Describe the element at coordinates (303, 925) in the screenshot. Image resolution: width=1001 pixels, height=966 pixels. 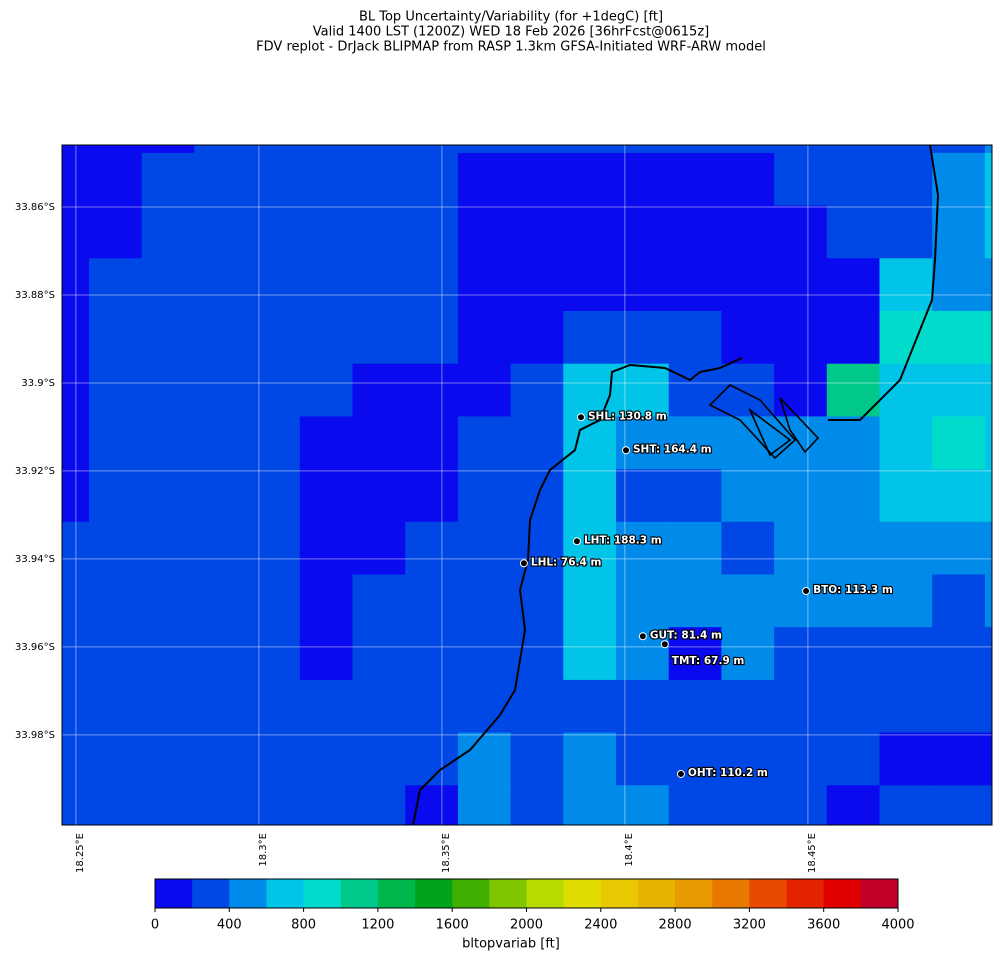
I see `colorbar-tick-label: 800` at that location.